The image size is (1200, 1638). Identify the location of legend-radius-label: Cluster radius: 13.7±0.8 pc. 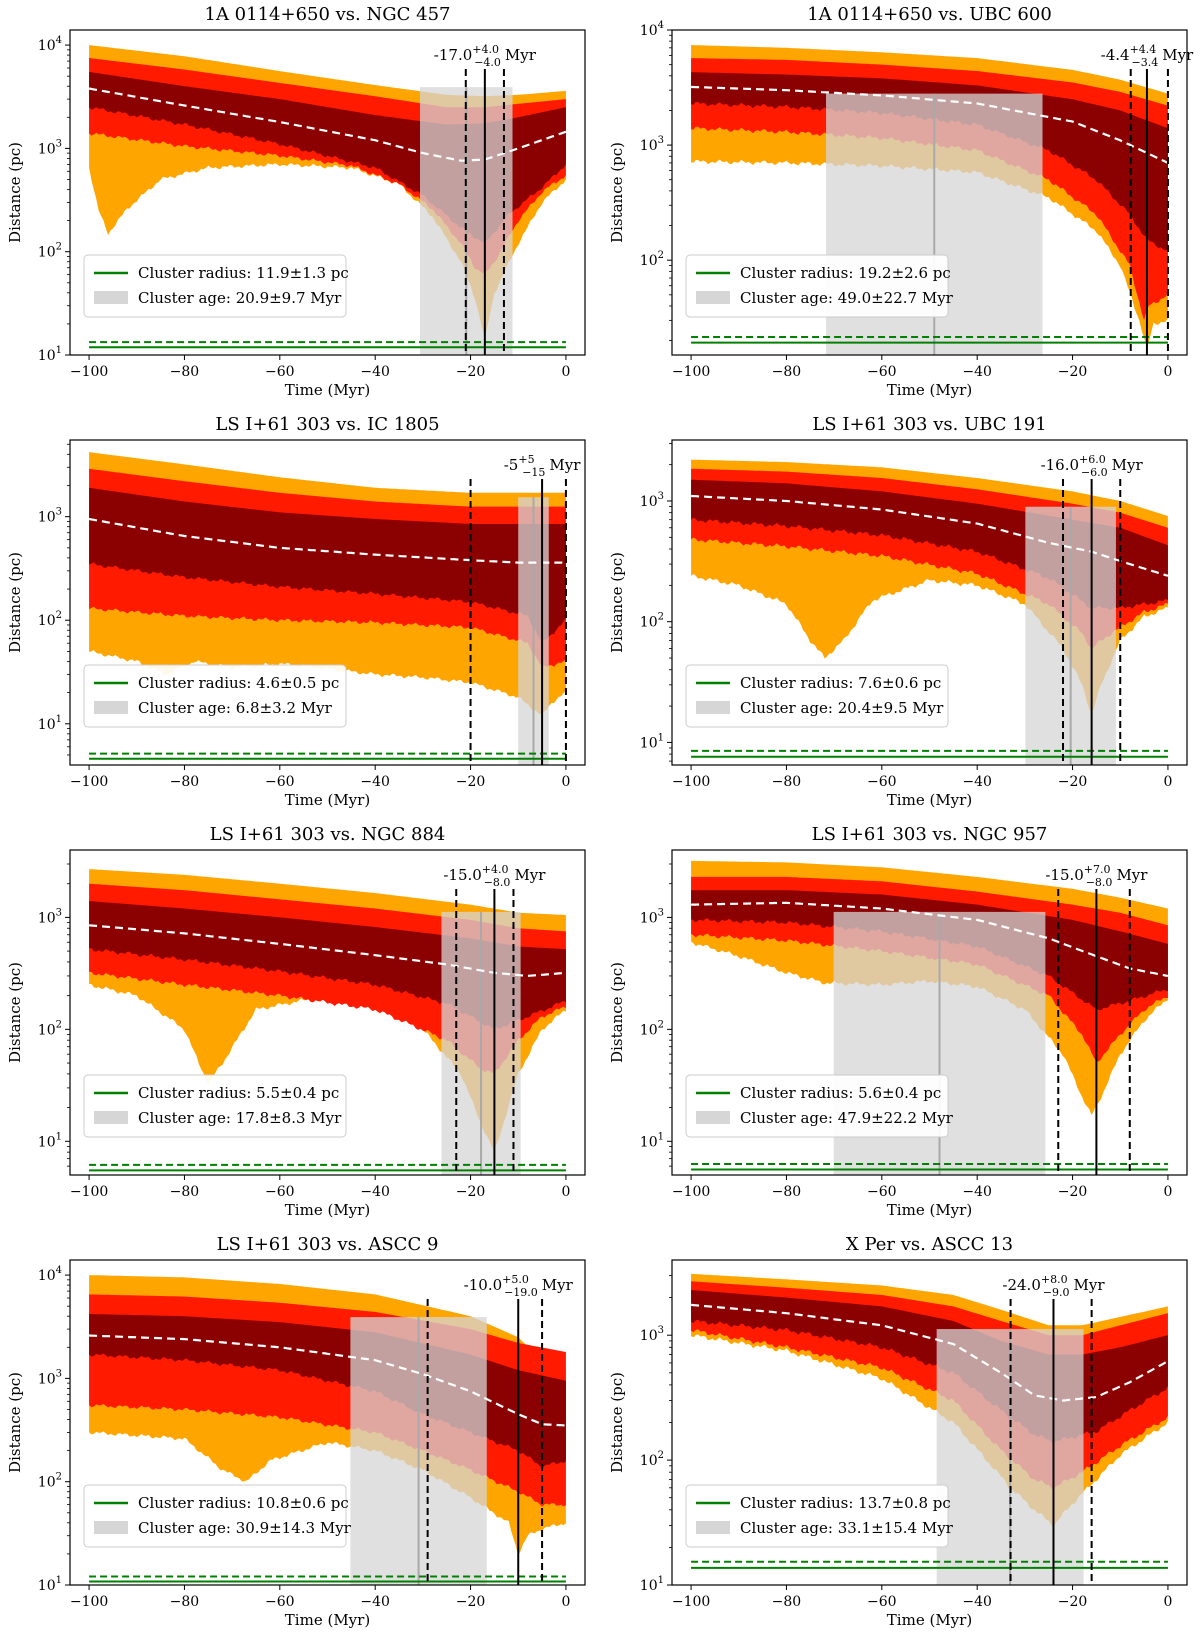
(845, 1503).